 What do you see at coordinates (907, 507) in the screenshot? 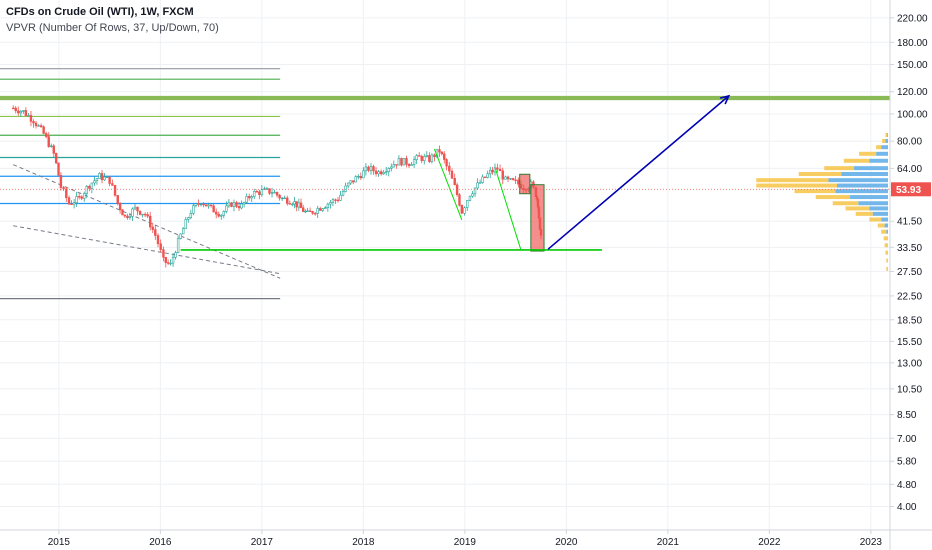
I see `y-tick-label: 4.00` at bounding box center [907, 507].